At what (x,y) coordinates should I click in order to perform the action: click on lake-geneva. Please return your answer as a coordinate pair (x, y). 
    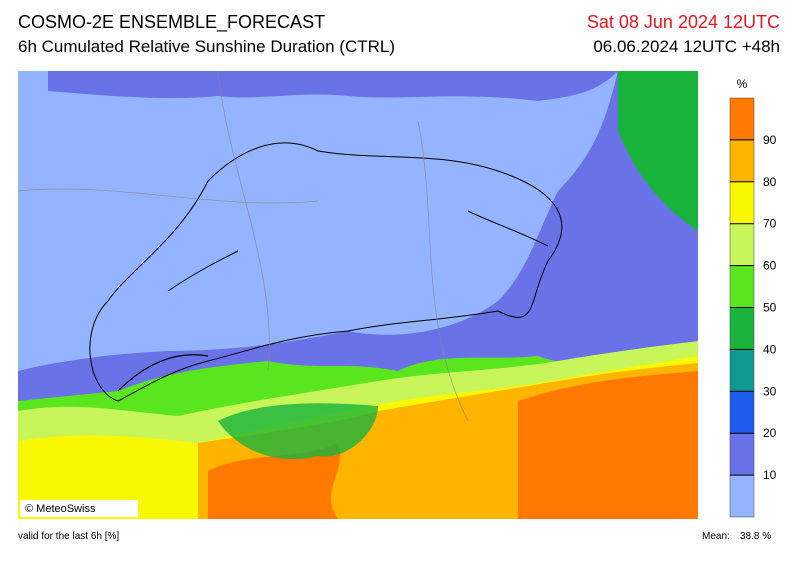
    Looking at the image, I should click on (163, 373).